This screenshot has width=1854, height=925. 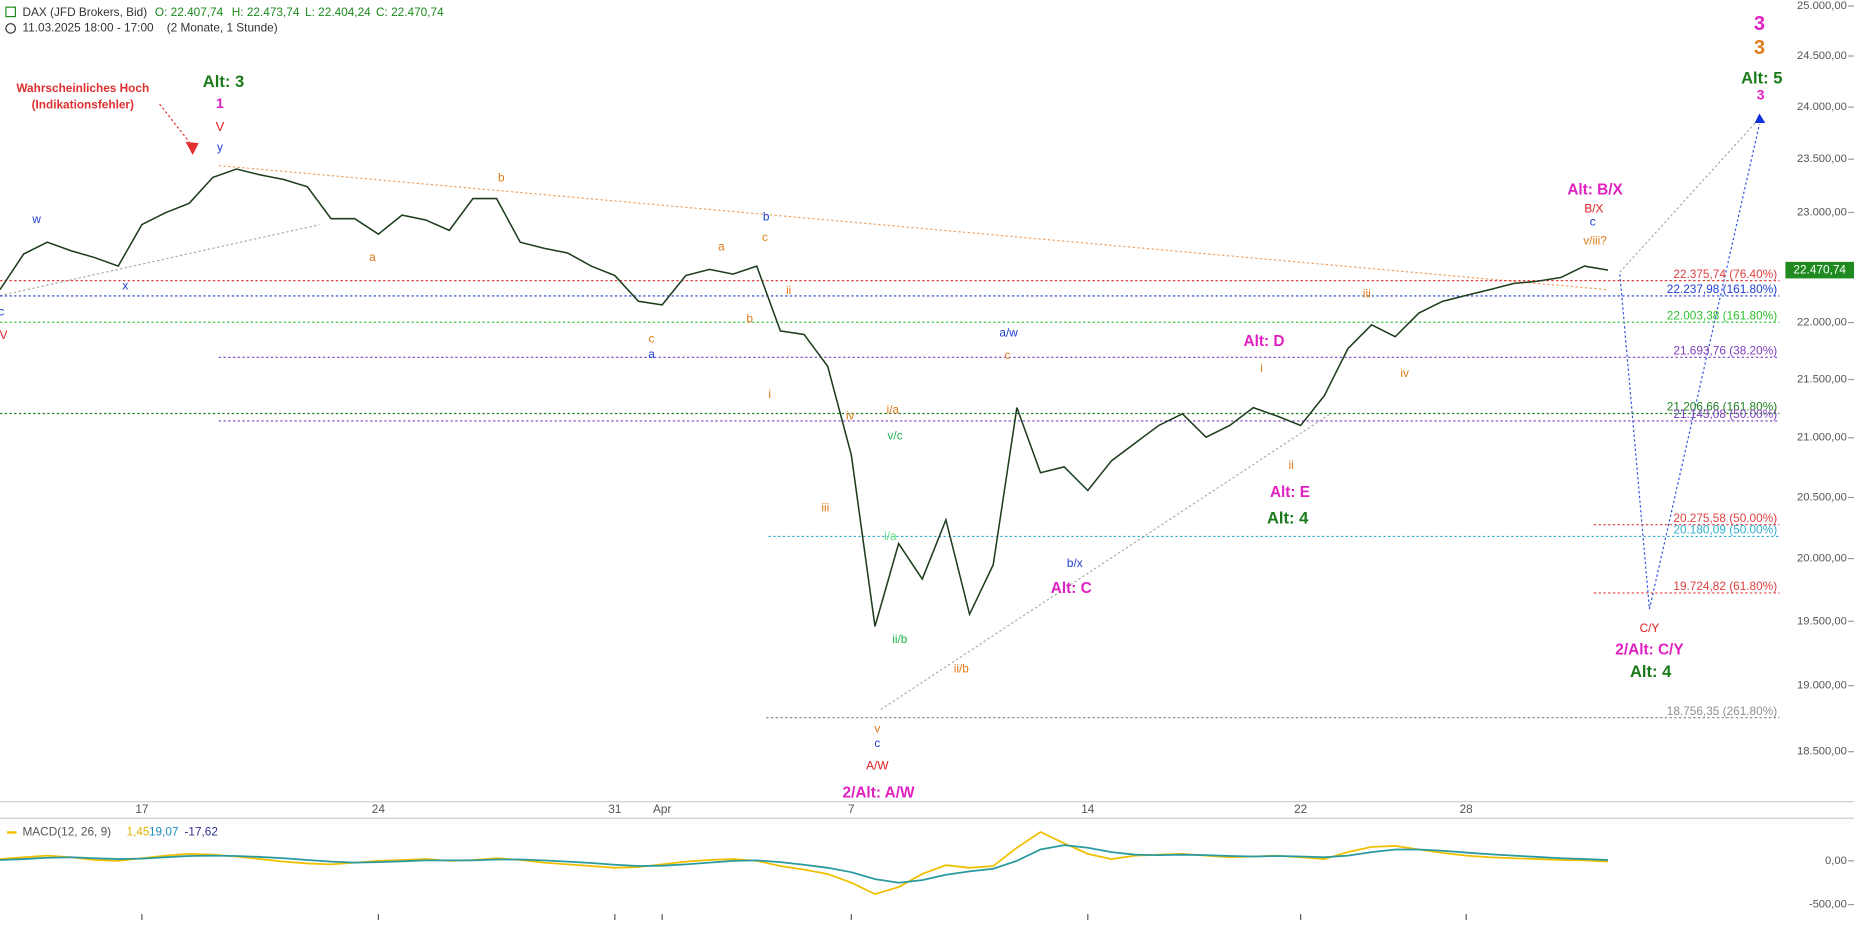 What do you see at coordinates (1593, 208) in the screenshot?
I see `wave-label: B/X` at bounding box center [1593, 208].